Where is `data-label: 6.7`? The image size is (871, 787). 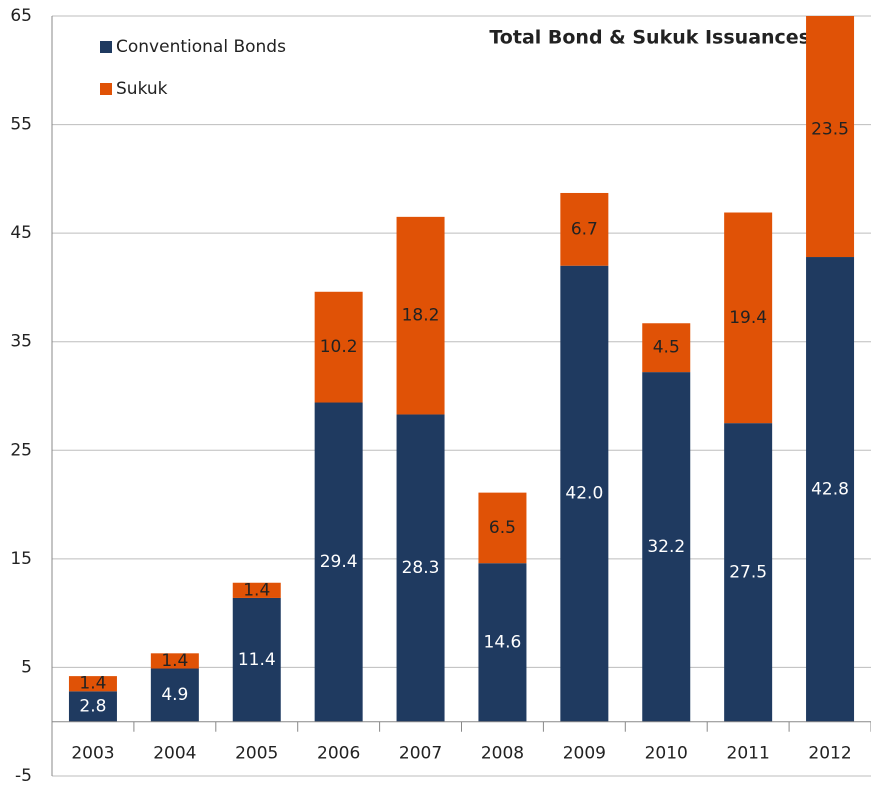
data-label: 6.7 is located at coordinates (584, 229).